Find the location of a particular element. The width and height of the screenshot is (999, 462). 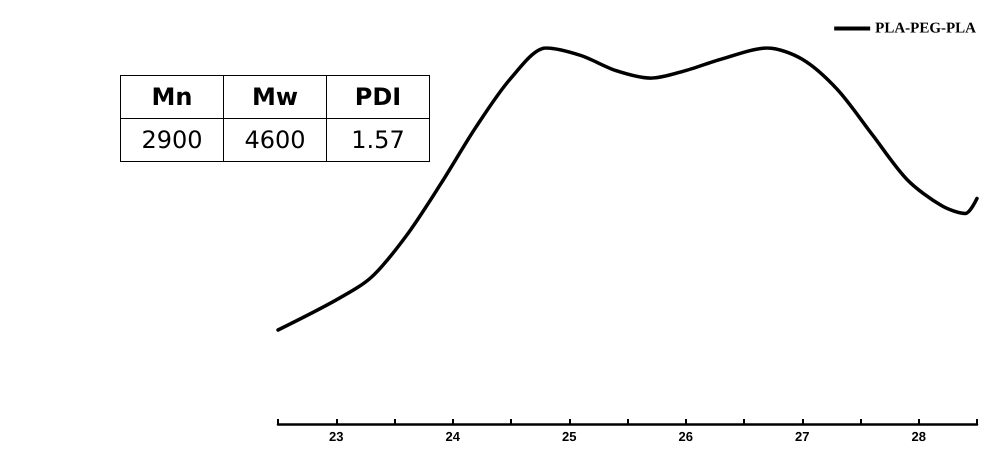

x-tick-label: 25 is located at coordinates (569, 436).